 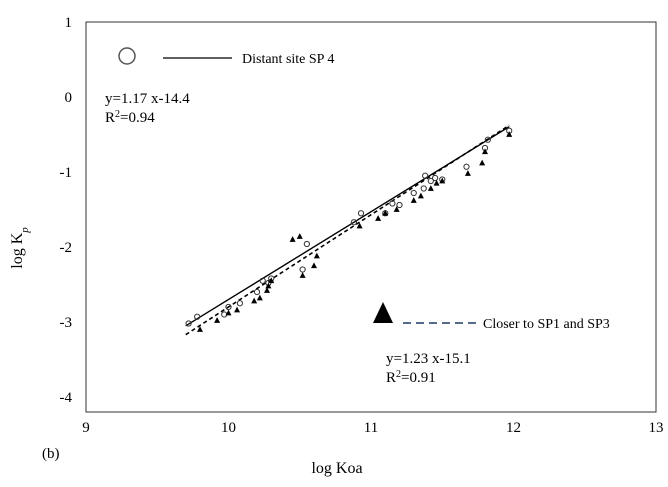 I want to click on r-squared-distant-site: R2=0.94, so click(x=130, y=118).